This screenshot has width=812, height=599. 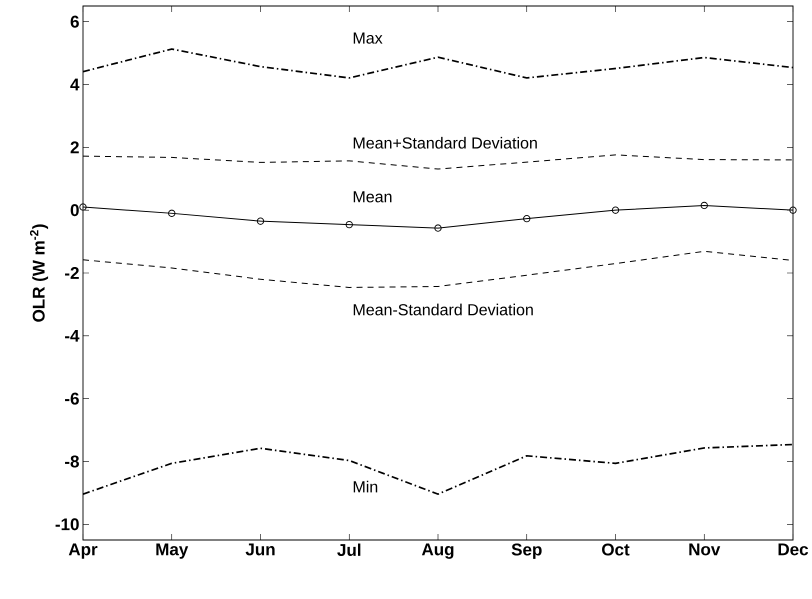 What do you see at coordinates (445, 142) in the screenshot?
I see `series-label: Mean+Standard Deviation` at bounding box center [445, 142].